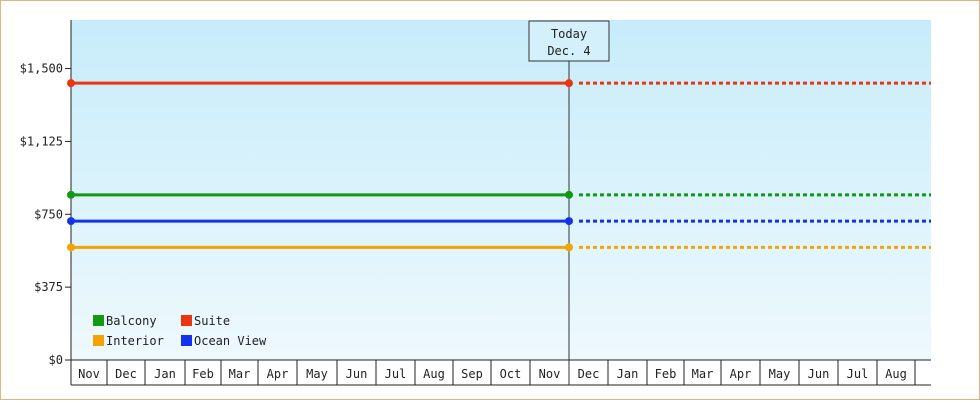 The width and height of the screenshot is (980, 403). I want to click on legend-label: Ocean View, so click(230, 341).